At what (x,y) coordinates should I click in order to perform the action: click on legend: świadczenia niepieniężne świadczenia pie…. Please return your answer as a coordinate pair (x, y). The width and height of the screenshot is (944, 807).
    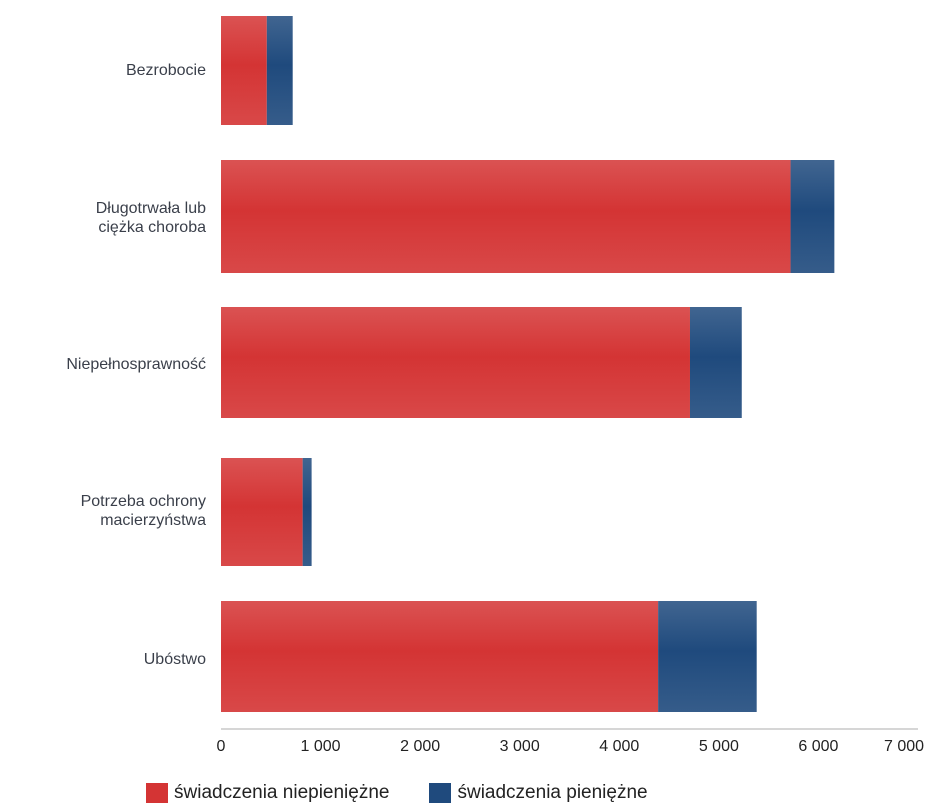
    Looking at the image, I should click on (417, 793).